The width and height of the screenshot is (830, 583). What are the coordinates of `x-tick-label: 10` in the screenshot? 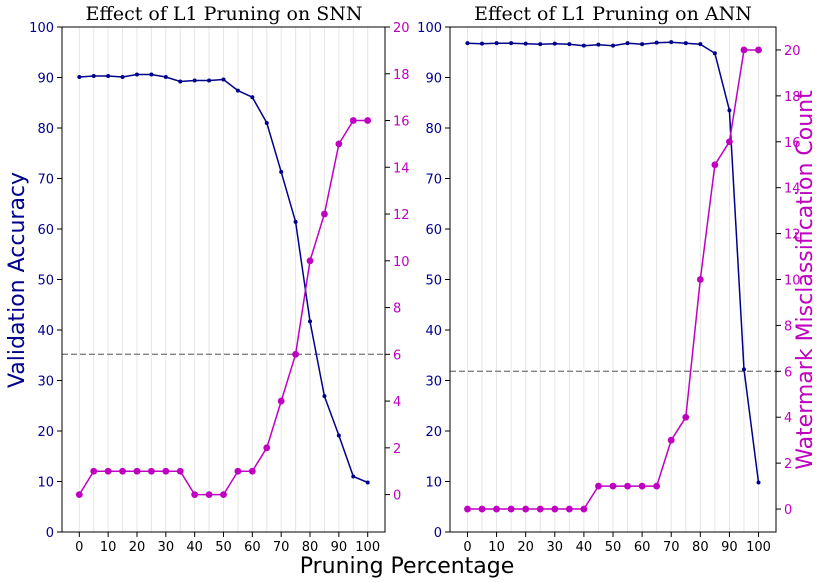 It's located at (496, 547).